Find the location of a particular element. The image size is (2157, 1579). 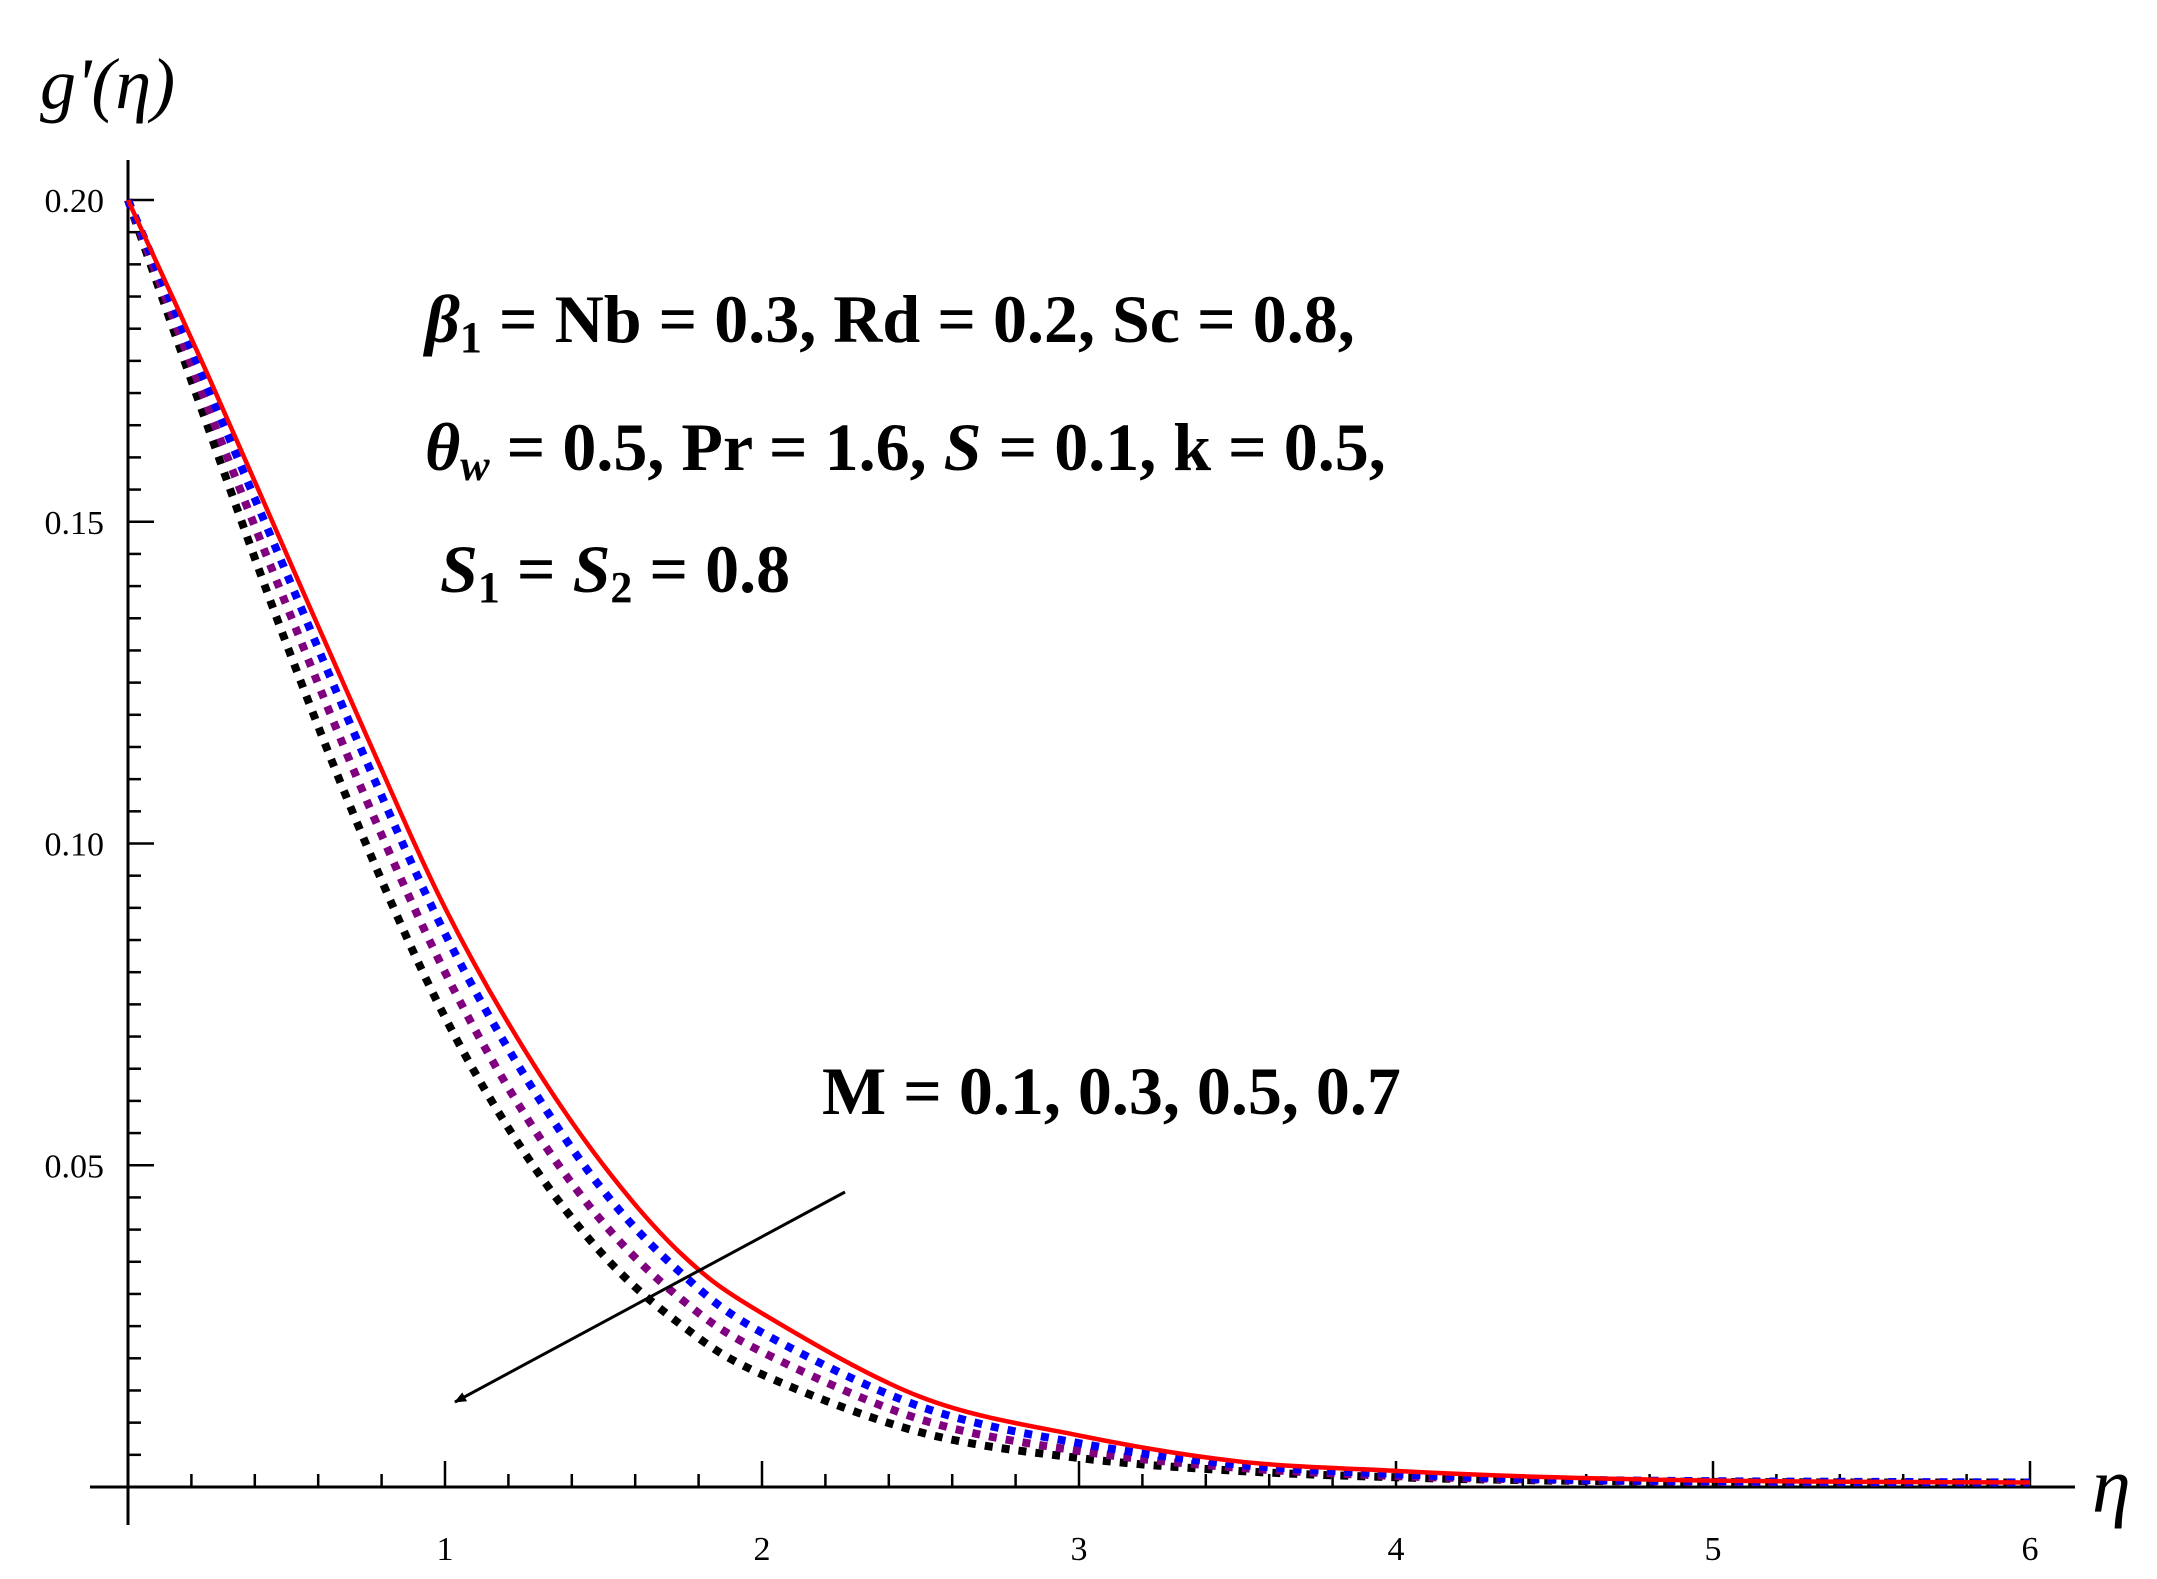

x-tick-label: 5 is located at coordinates (1713, 1549).